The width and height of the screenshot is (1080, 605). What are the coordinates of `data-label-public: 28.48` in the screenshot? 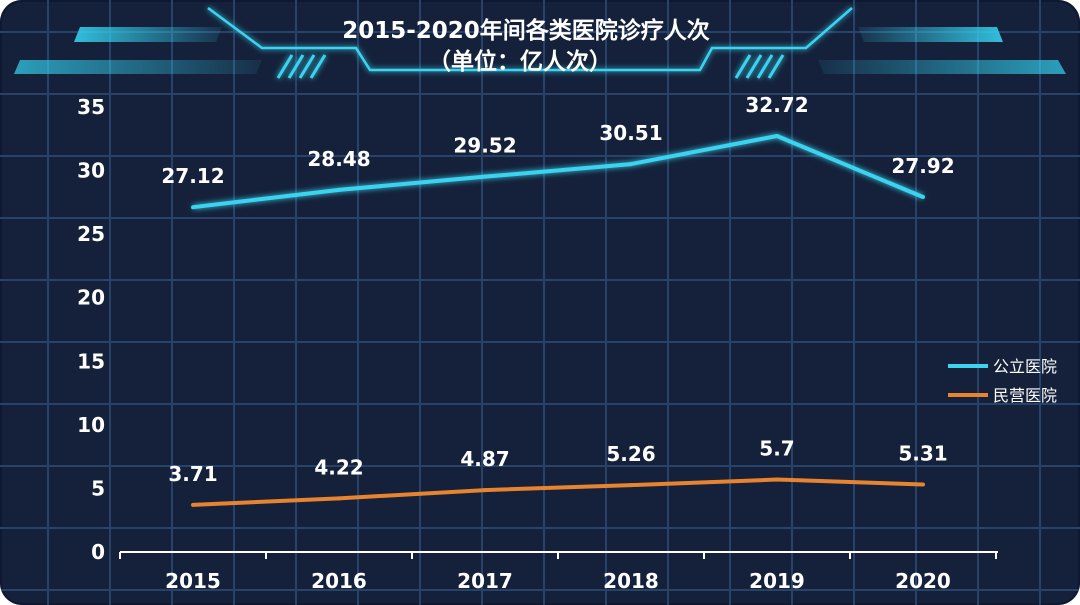 It's located at (338, 159).